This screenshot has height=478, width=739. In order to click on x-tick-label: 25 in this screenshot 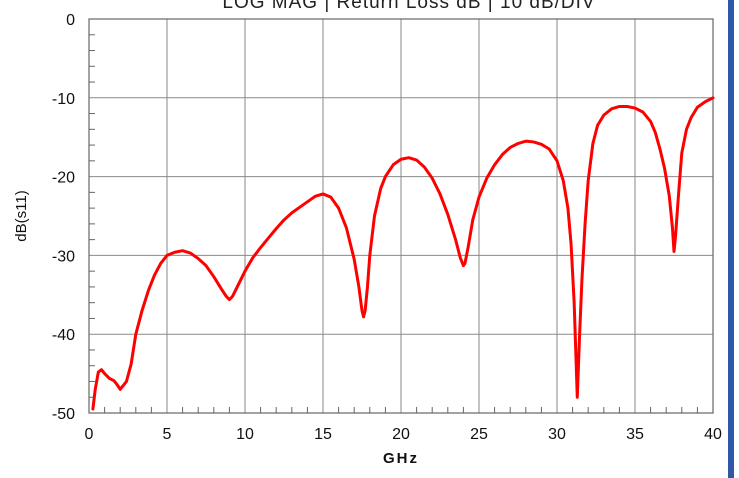, I will do `click(479, 434)`.